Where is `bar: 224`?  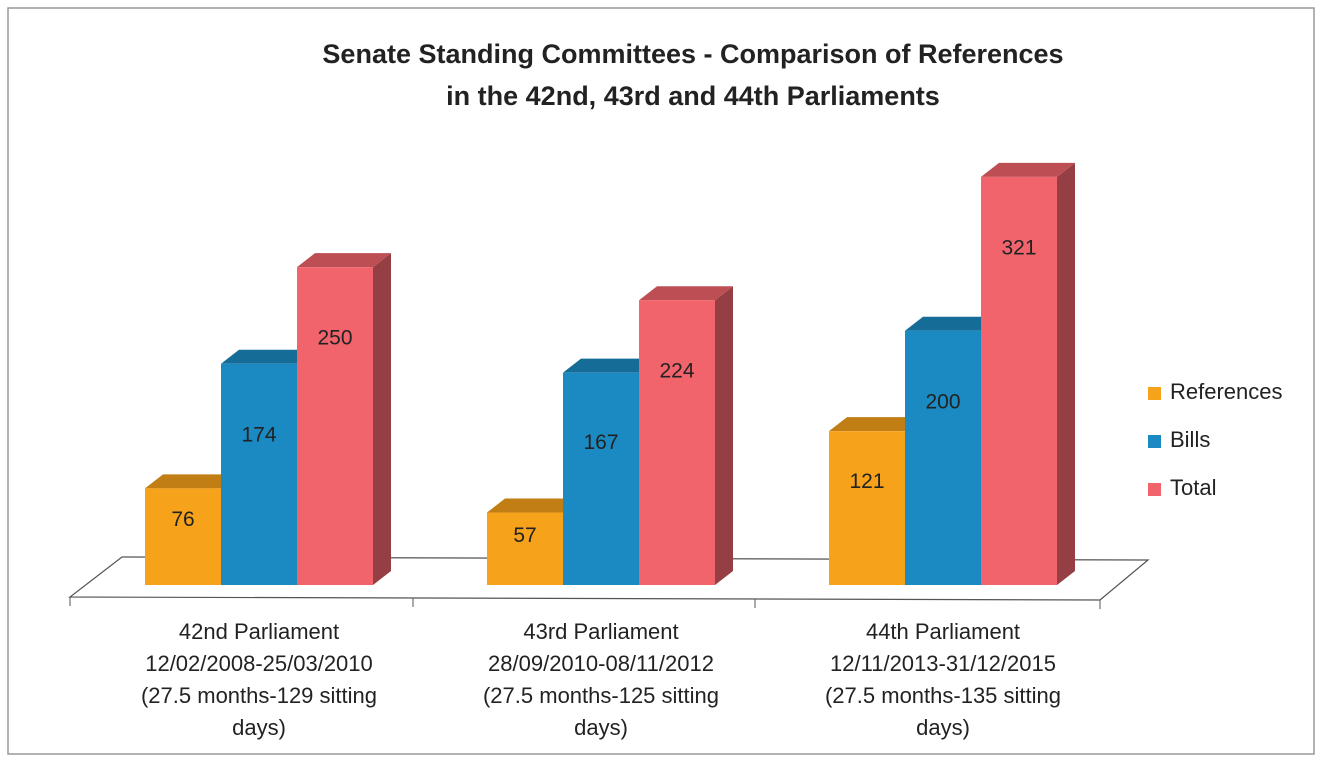 bar: 224 is located at coordinates (686, 435).